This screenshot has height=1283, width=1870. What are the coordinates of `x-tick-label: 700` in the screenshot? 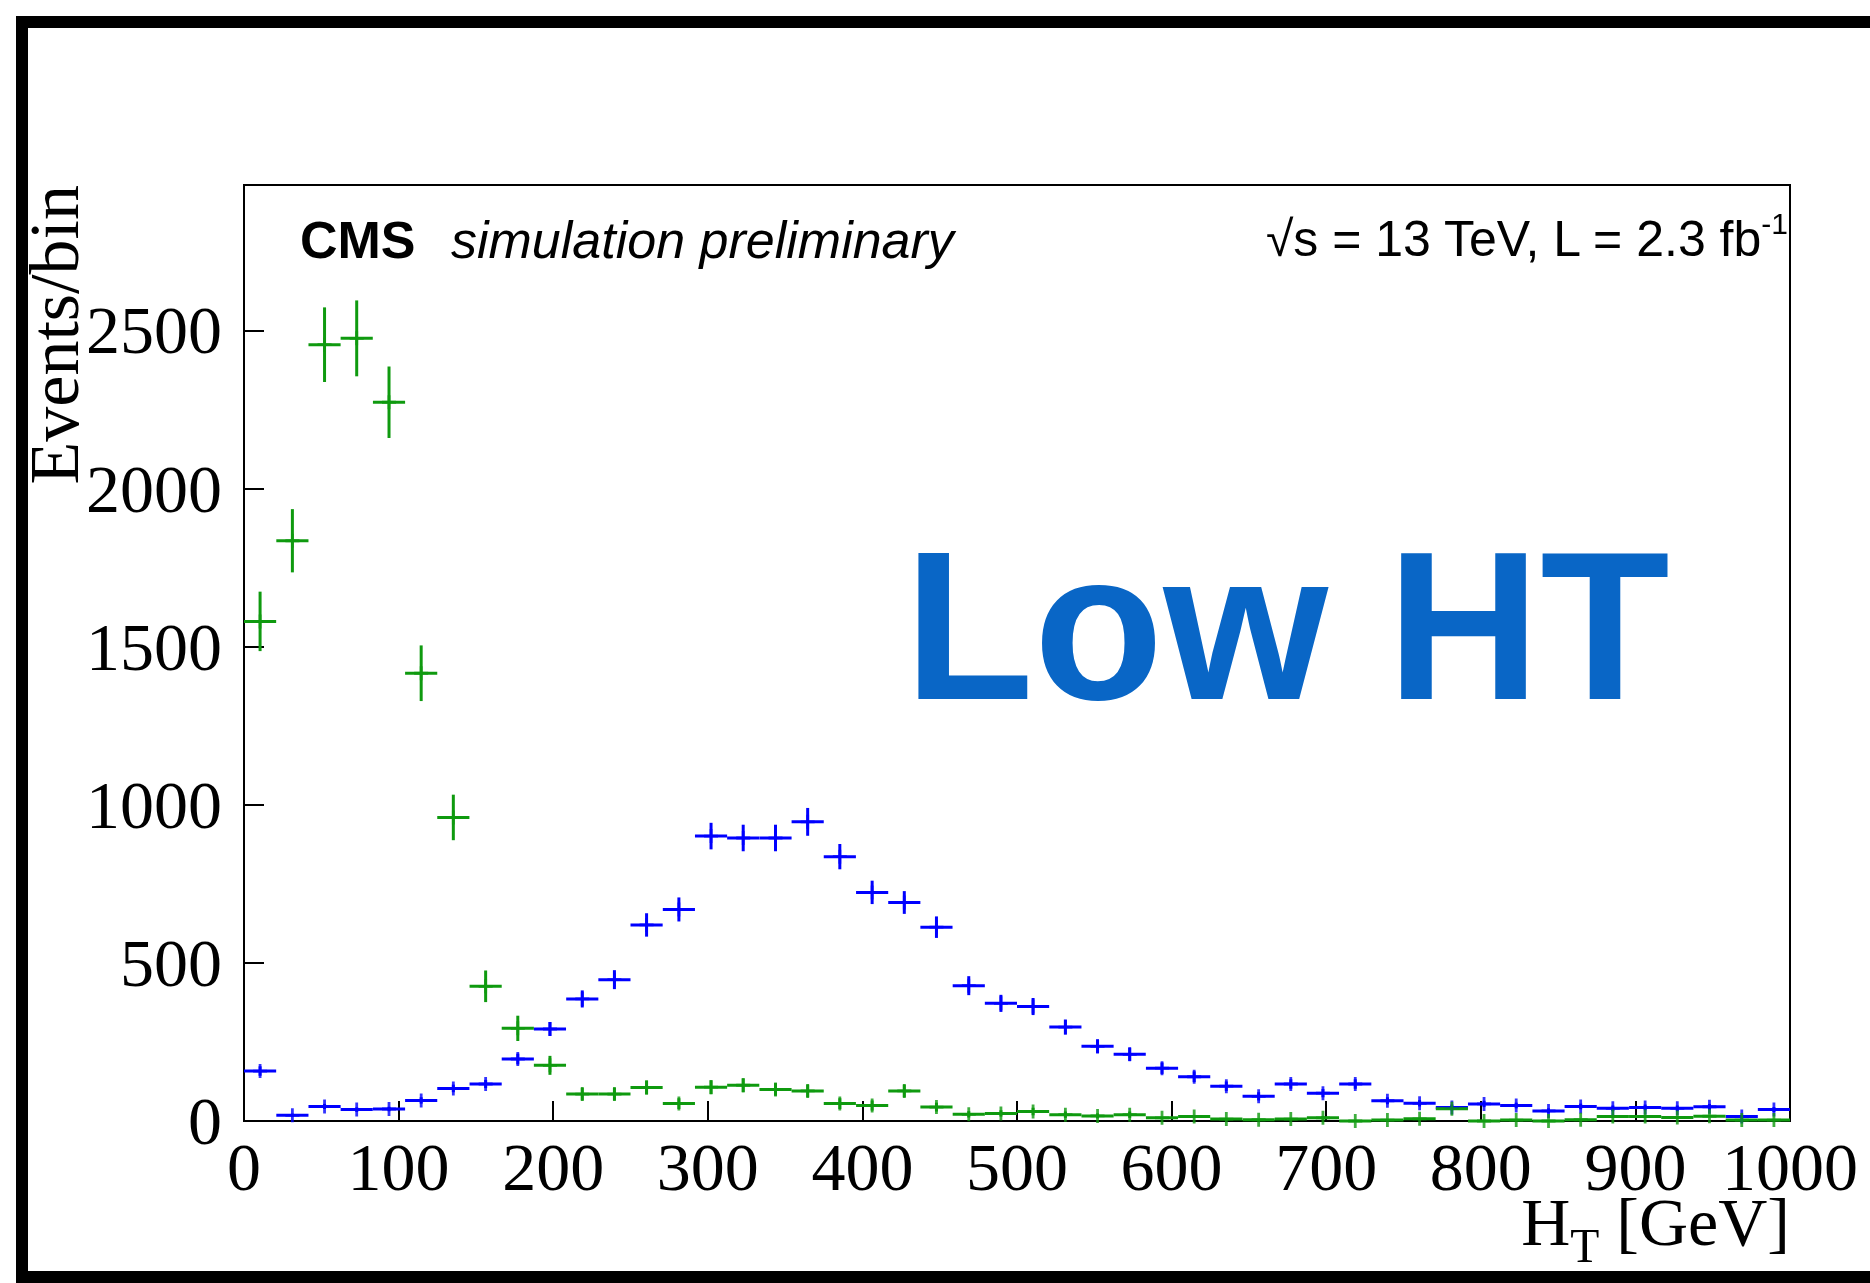 It's located at (1326, 1167).